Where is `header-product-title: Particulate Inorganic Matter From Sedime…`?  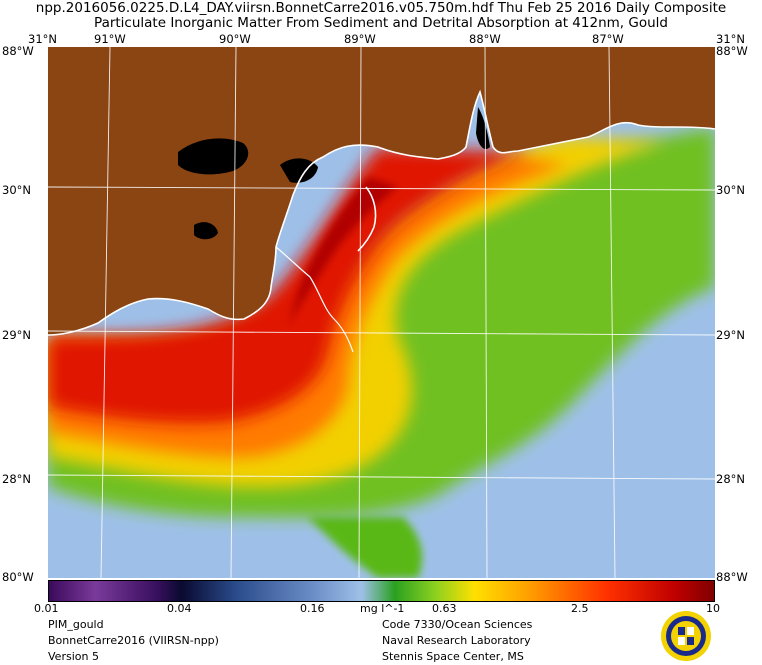
header-product-title: Particulate Inorganic Matter From Sedime… is located at coordinates (381, 23).